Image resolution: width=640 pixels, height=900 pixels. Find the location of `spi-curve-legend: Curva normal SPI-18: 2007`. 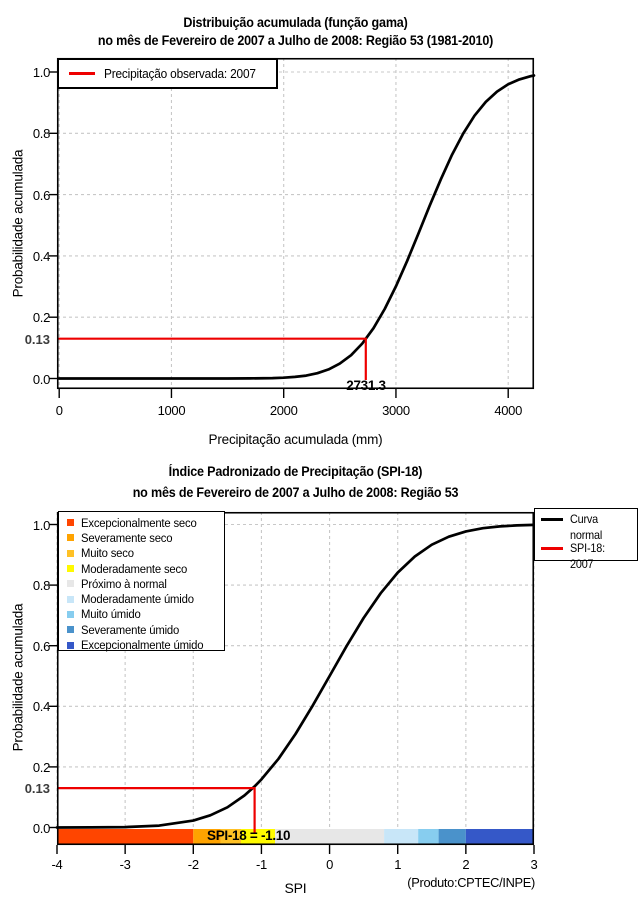

spi-curve-legend: Curva normal SPI-18: 2007 is located at coordinates (586, 539).